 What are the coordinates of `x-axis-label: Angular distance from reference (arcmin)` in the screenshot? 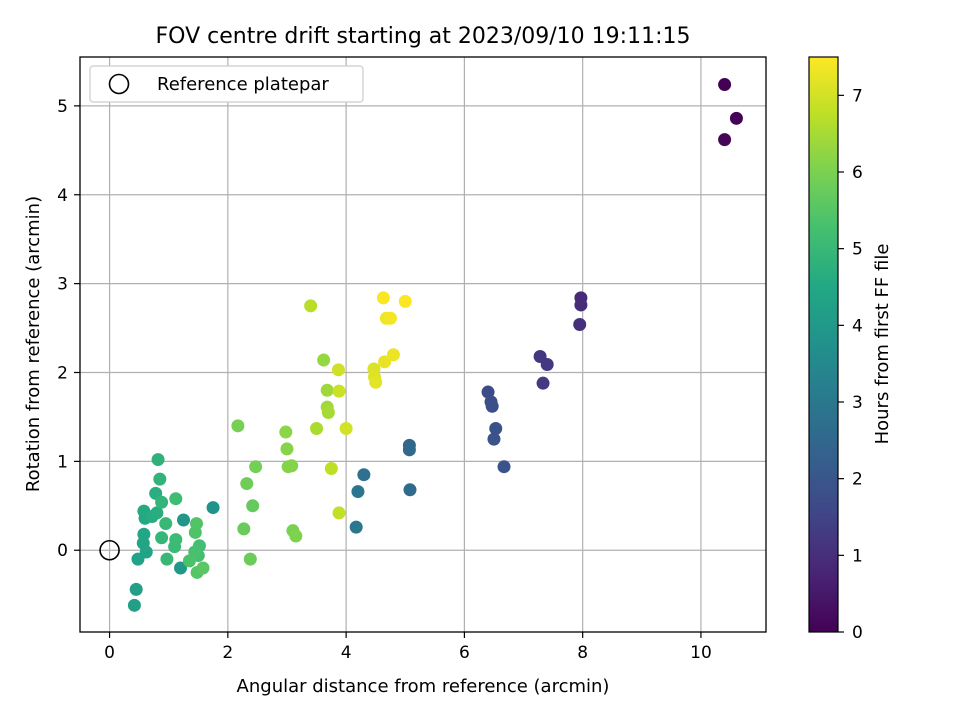 It's located at (423, 686).